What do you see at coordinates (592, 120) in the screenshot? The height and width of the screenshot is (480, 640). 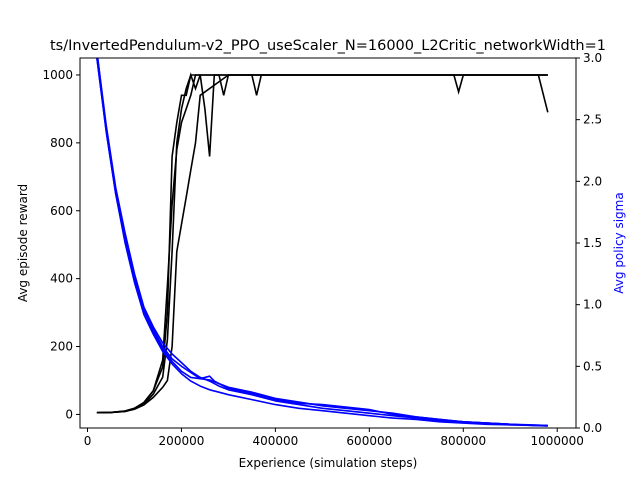 I see `y-right-tick-label: 2.5` at bounding box center [592, 120].